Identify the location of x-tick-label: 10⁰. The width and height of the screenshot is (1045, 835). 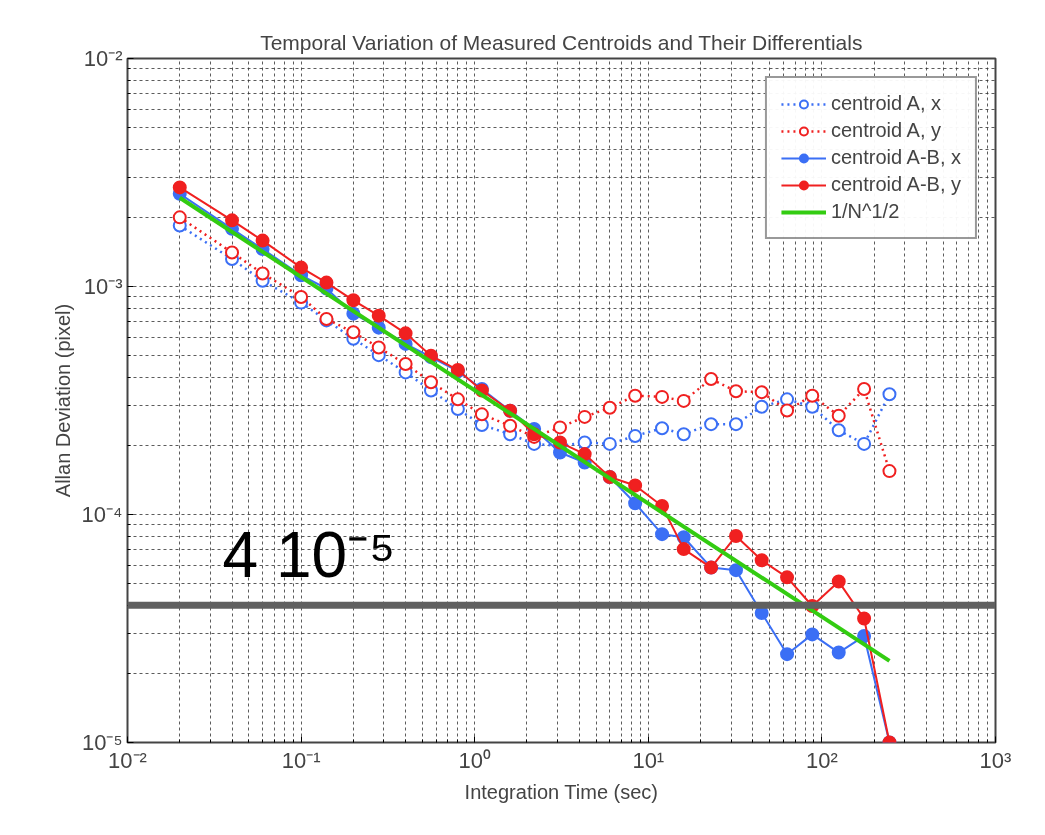
(474, 760).